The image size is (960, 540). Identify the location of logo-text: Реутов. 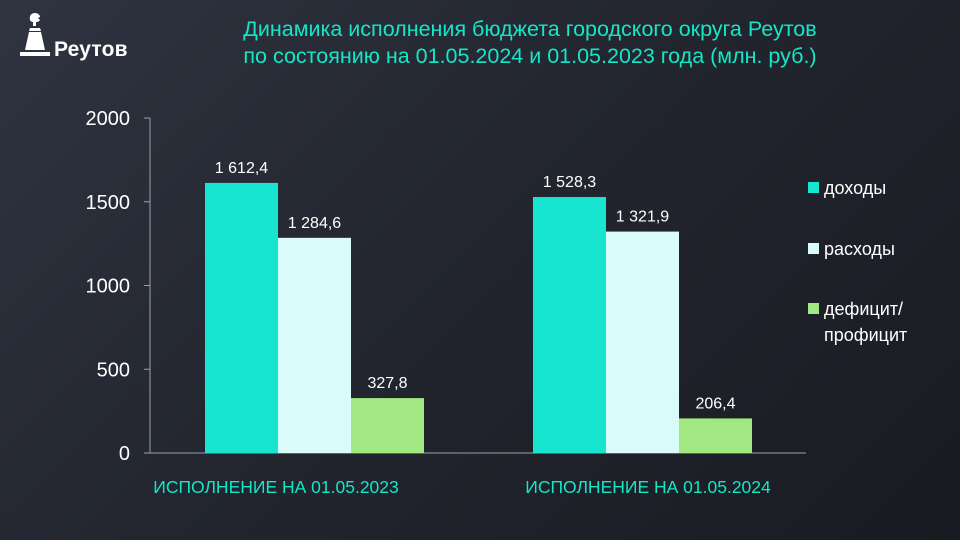
(91, 49).